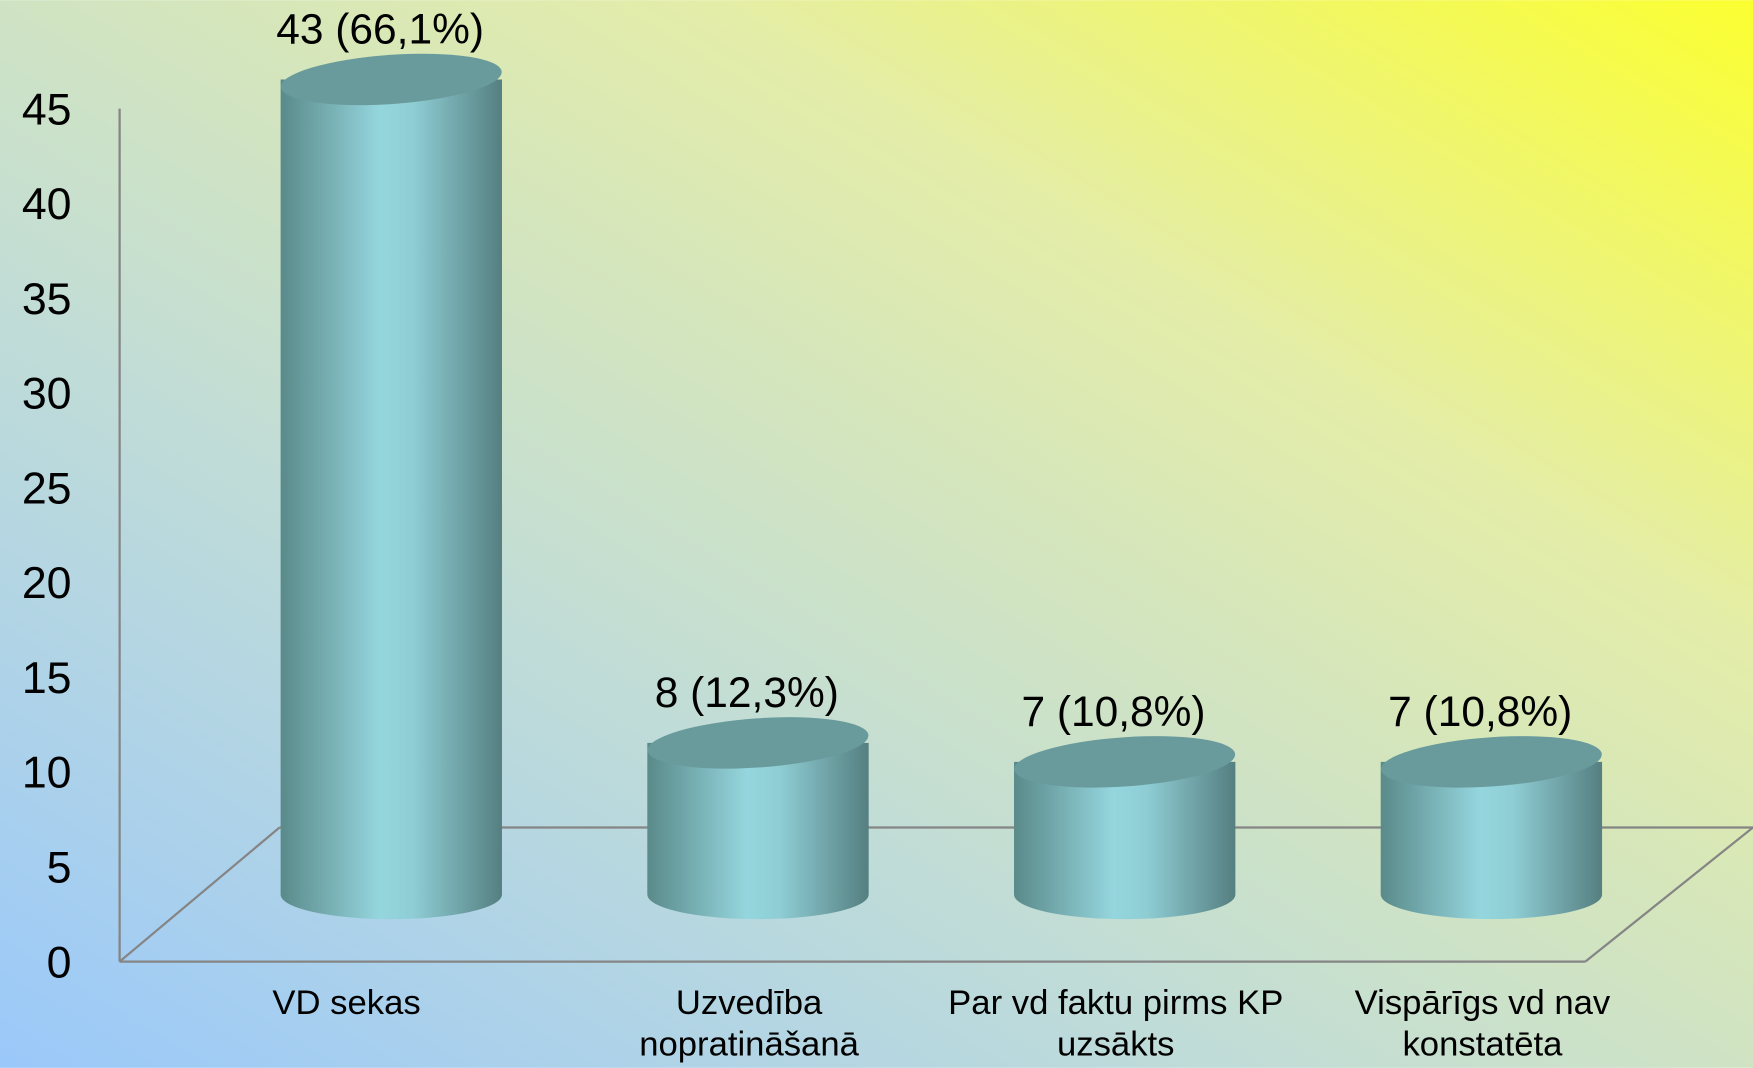 The image size is (1753, 1068). Describe the element at coordinates (380, 30) in the screenshot. I see `value-label: 43 (66,1%)` at that location.